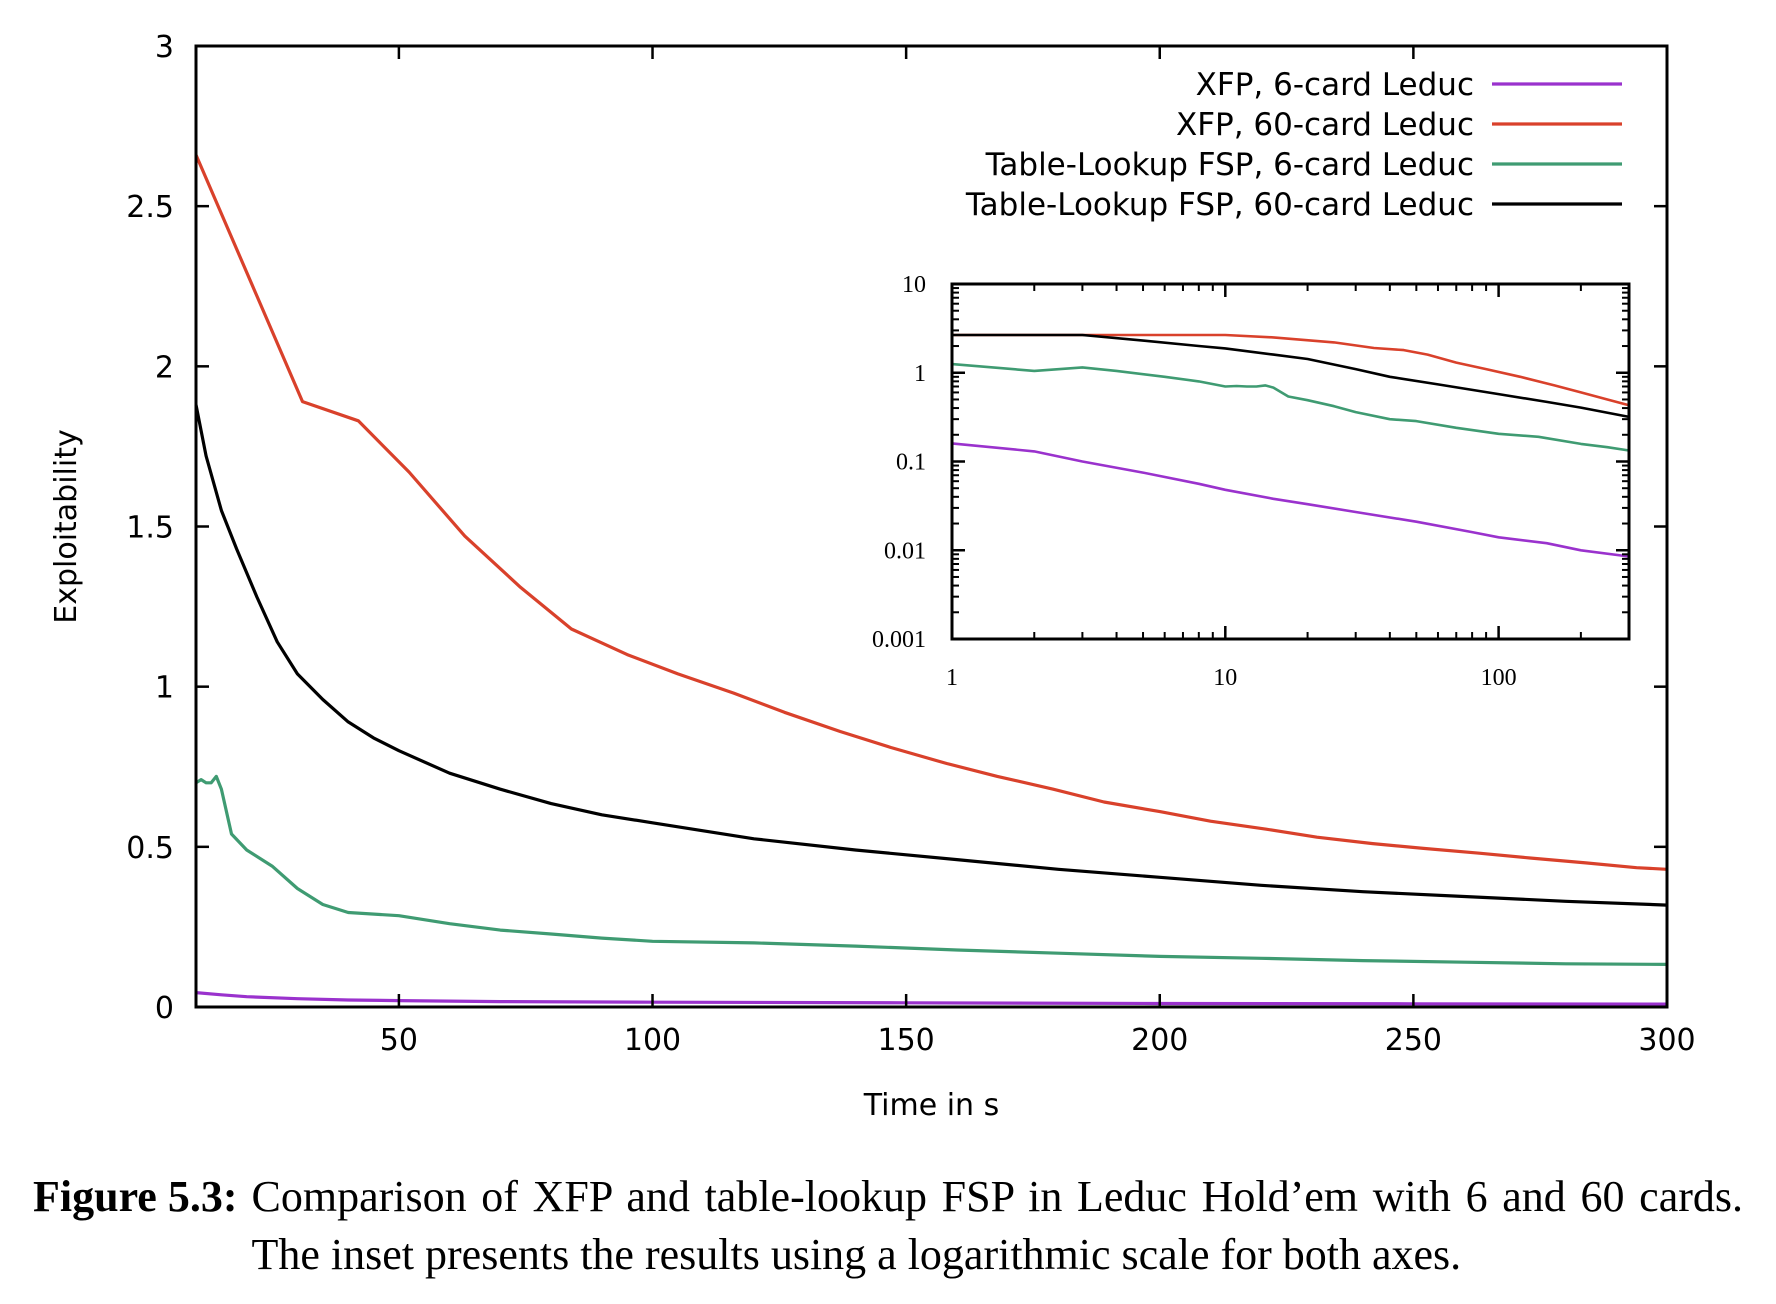  I want to click on y-tick-label: 1.5, so click(150, 528).